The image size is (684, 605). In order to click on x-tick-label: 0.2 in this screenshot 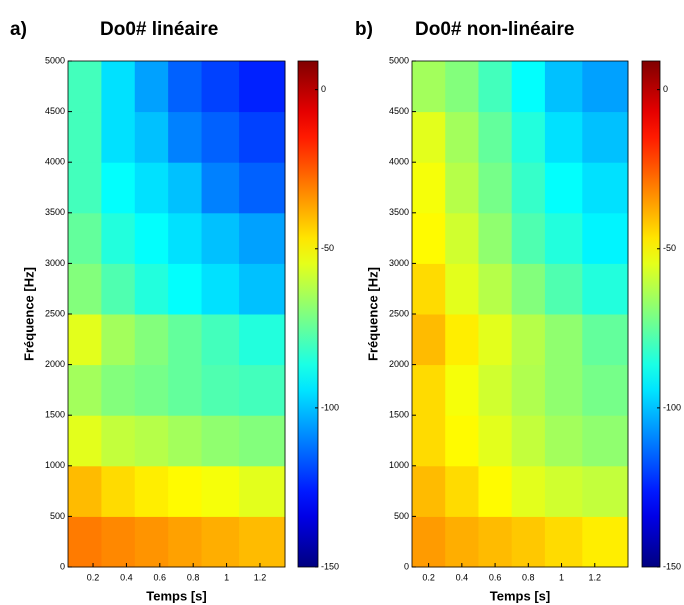, I will do `click(428, 577)`.